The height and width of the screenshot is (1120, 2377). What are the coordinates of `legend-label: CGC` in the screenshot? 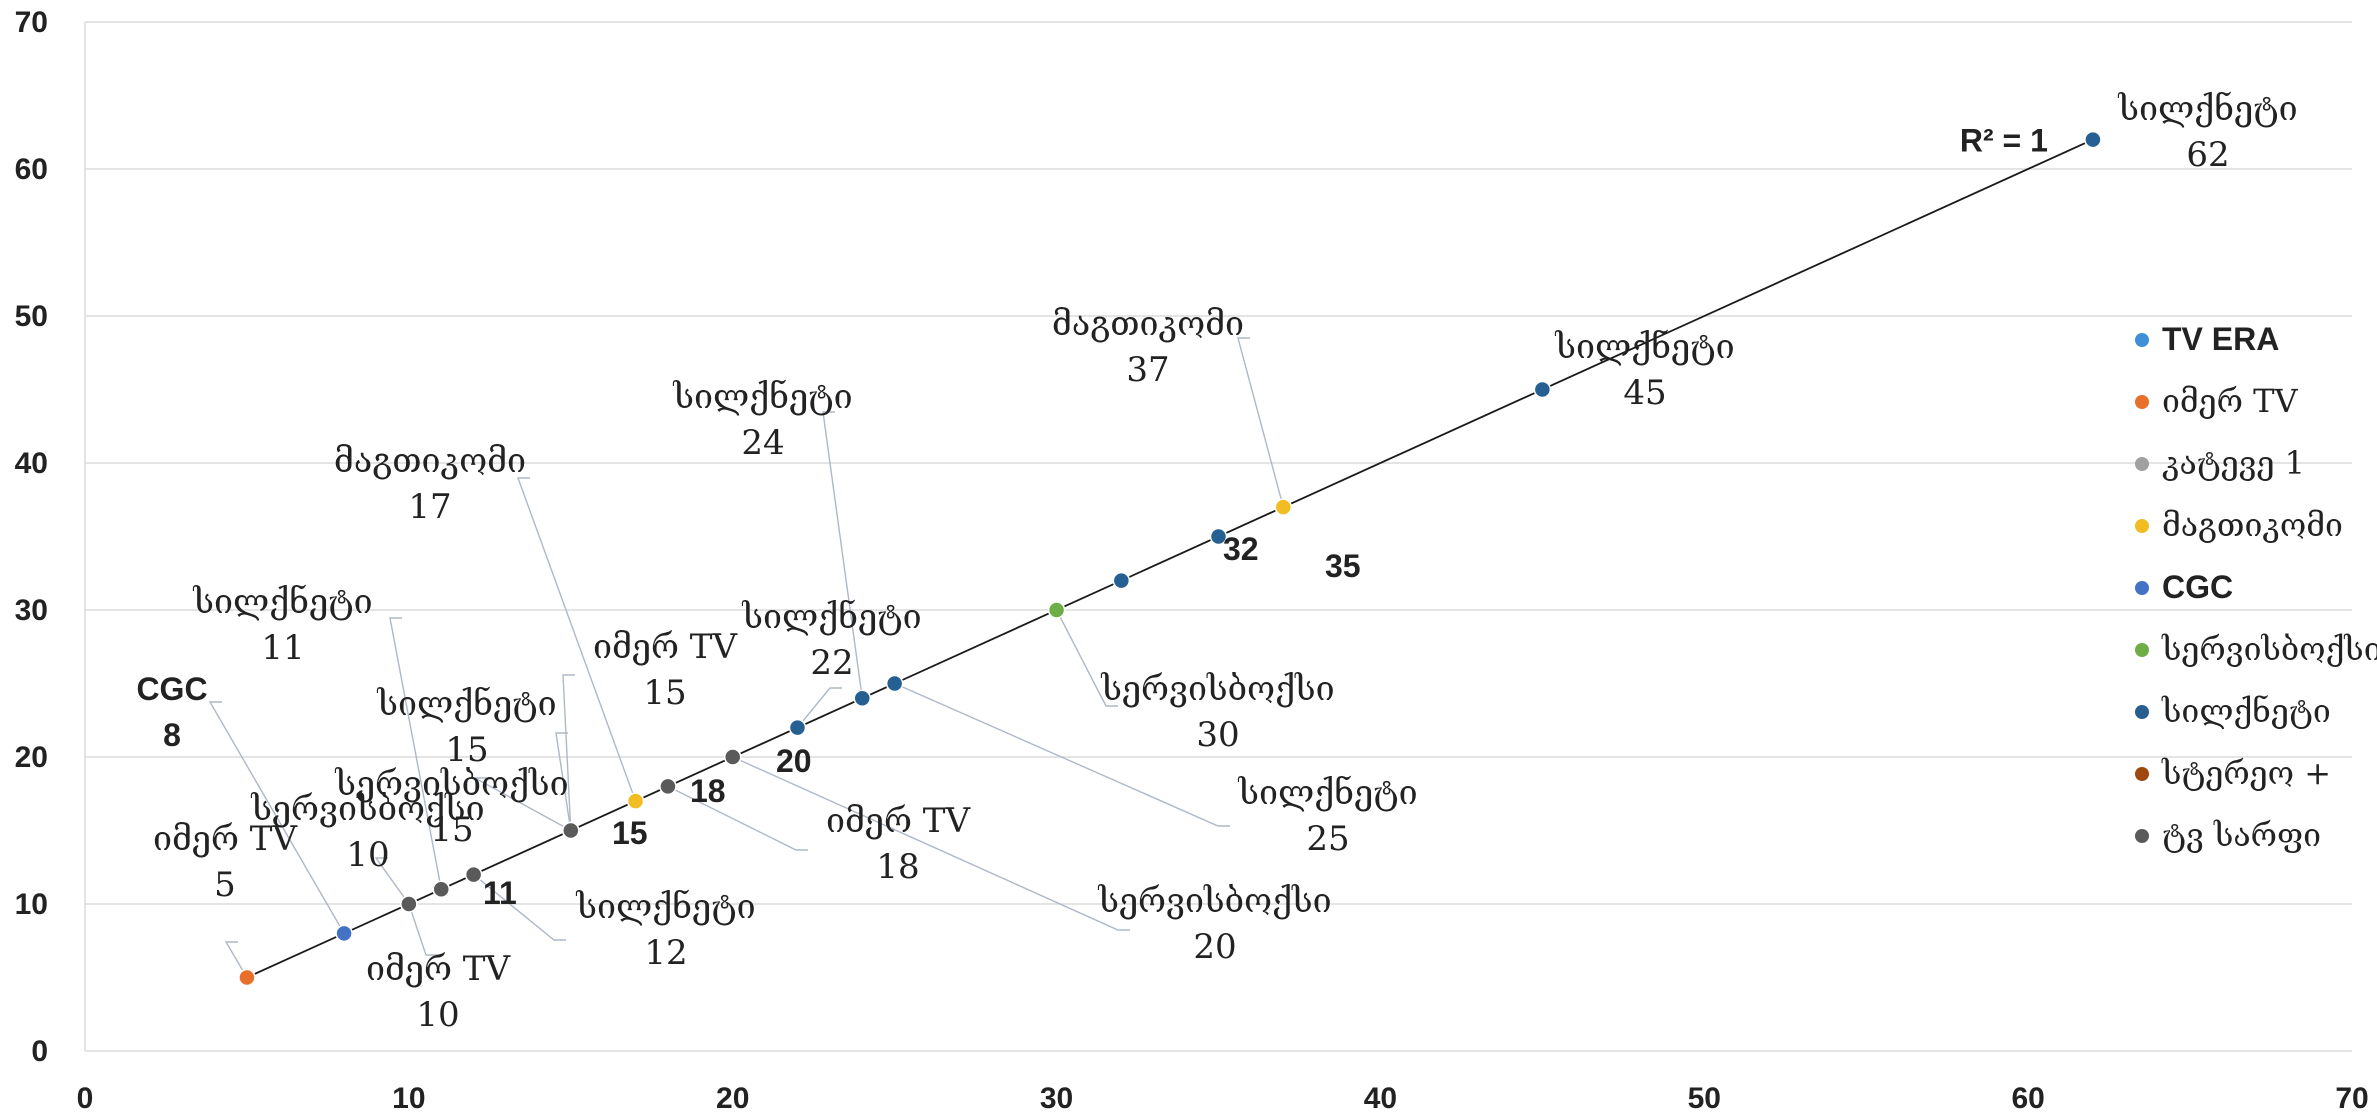 It's located at (2197, 587).